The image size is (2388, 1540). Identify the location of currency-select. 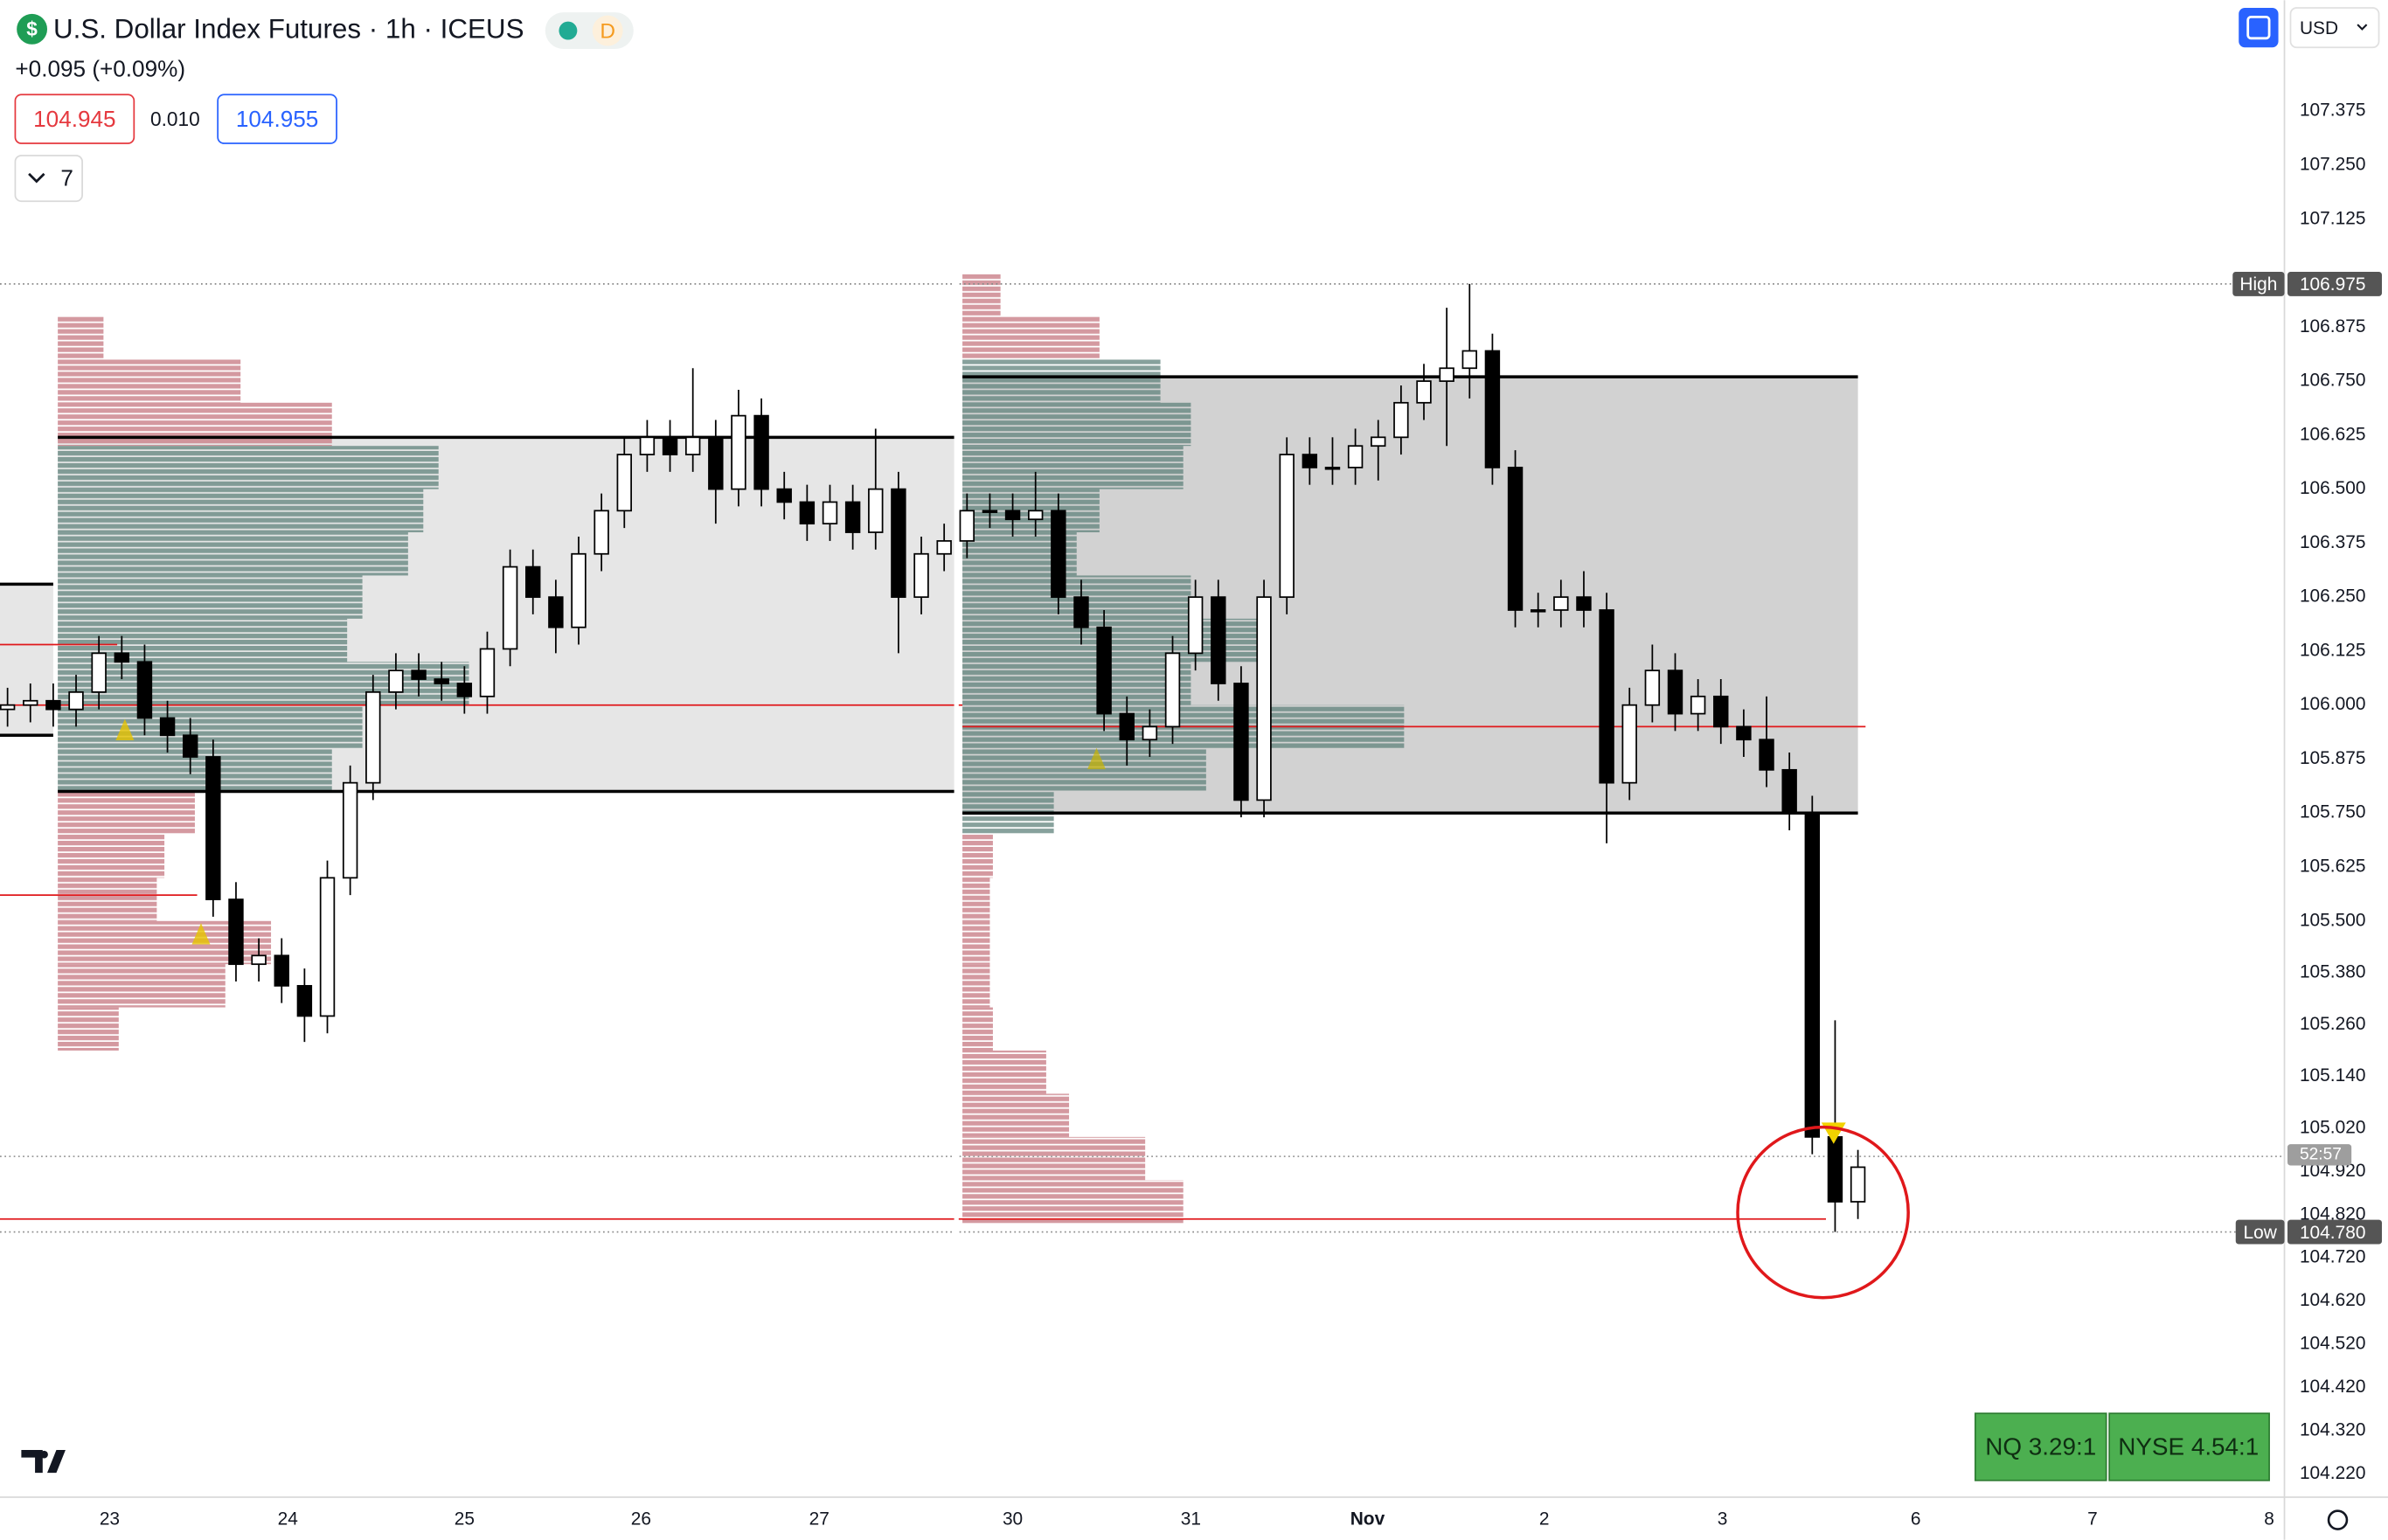
(2334, 28).